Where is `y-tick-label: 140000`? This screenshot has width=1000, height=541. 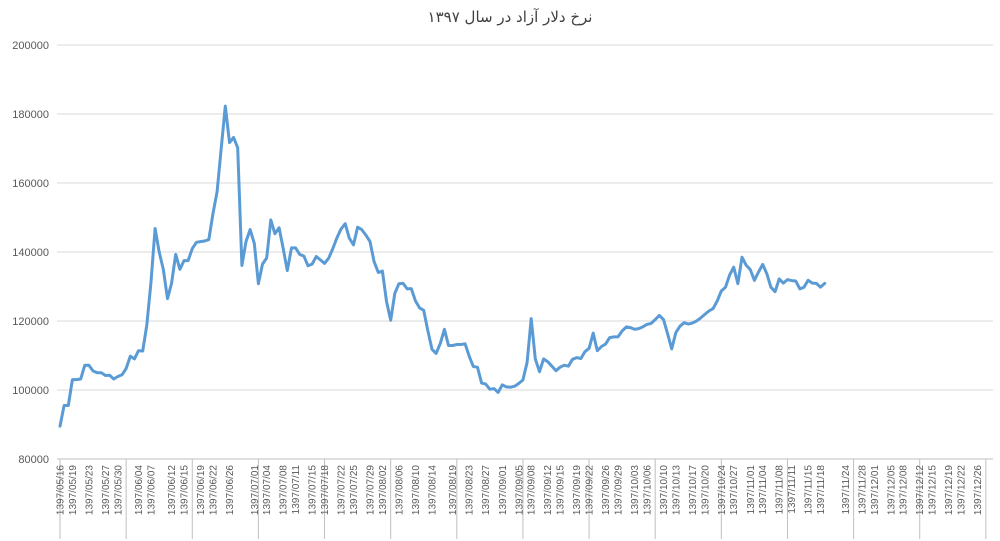 y-tick-label: 140000 is located at coordinates (30, 253).